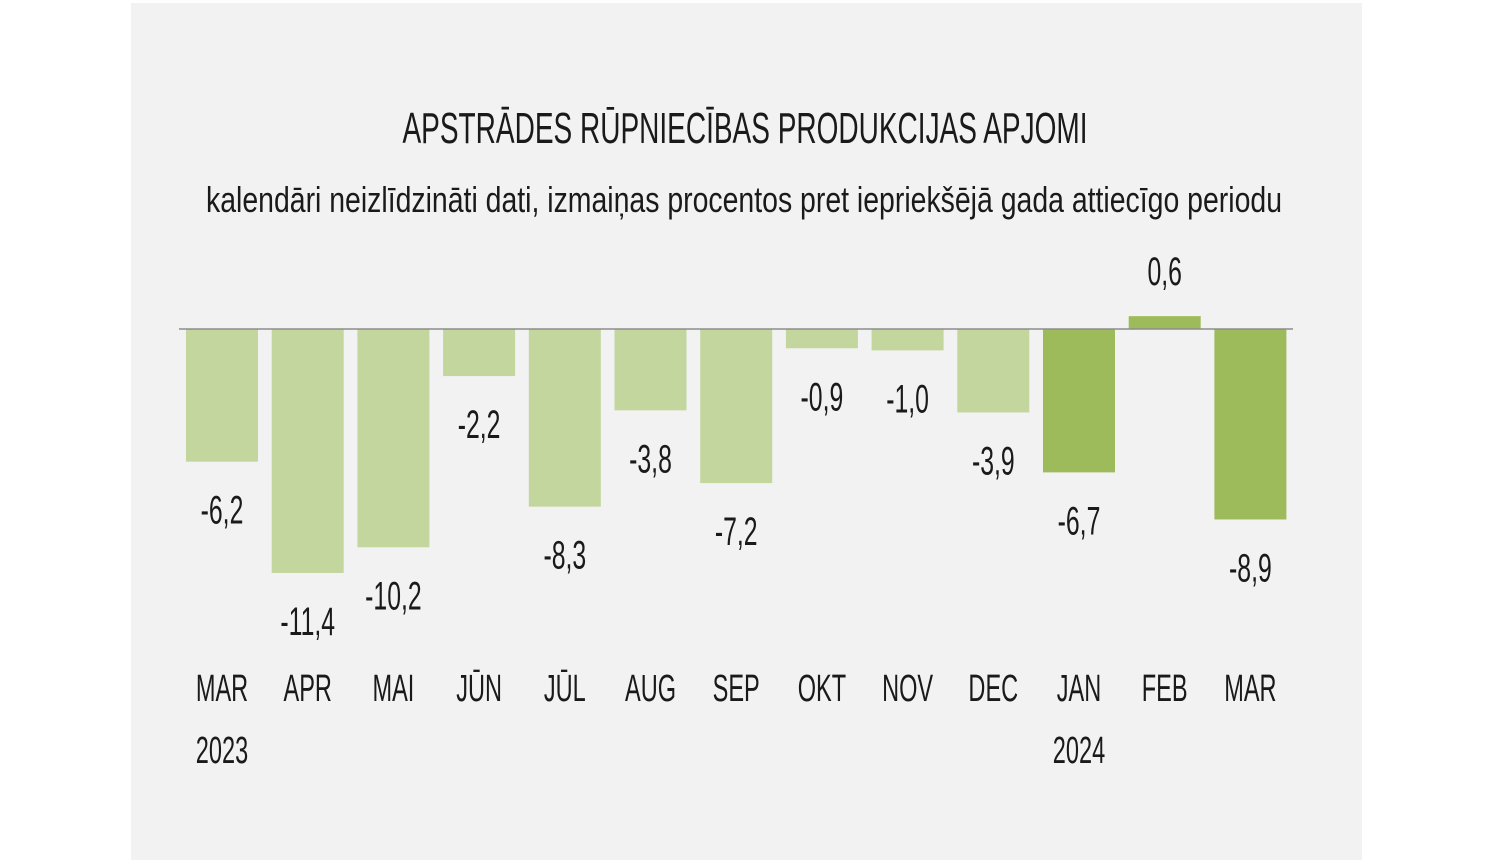 This screenshot has height=860, width=1500. What do you see at coordinates (650, 687) in the screenshot?
I see `x-tick-label: AUG` at bounding box center [650, 687].